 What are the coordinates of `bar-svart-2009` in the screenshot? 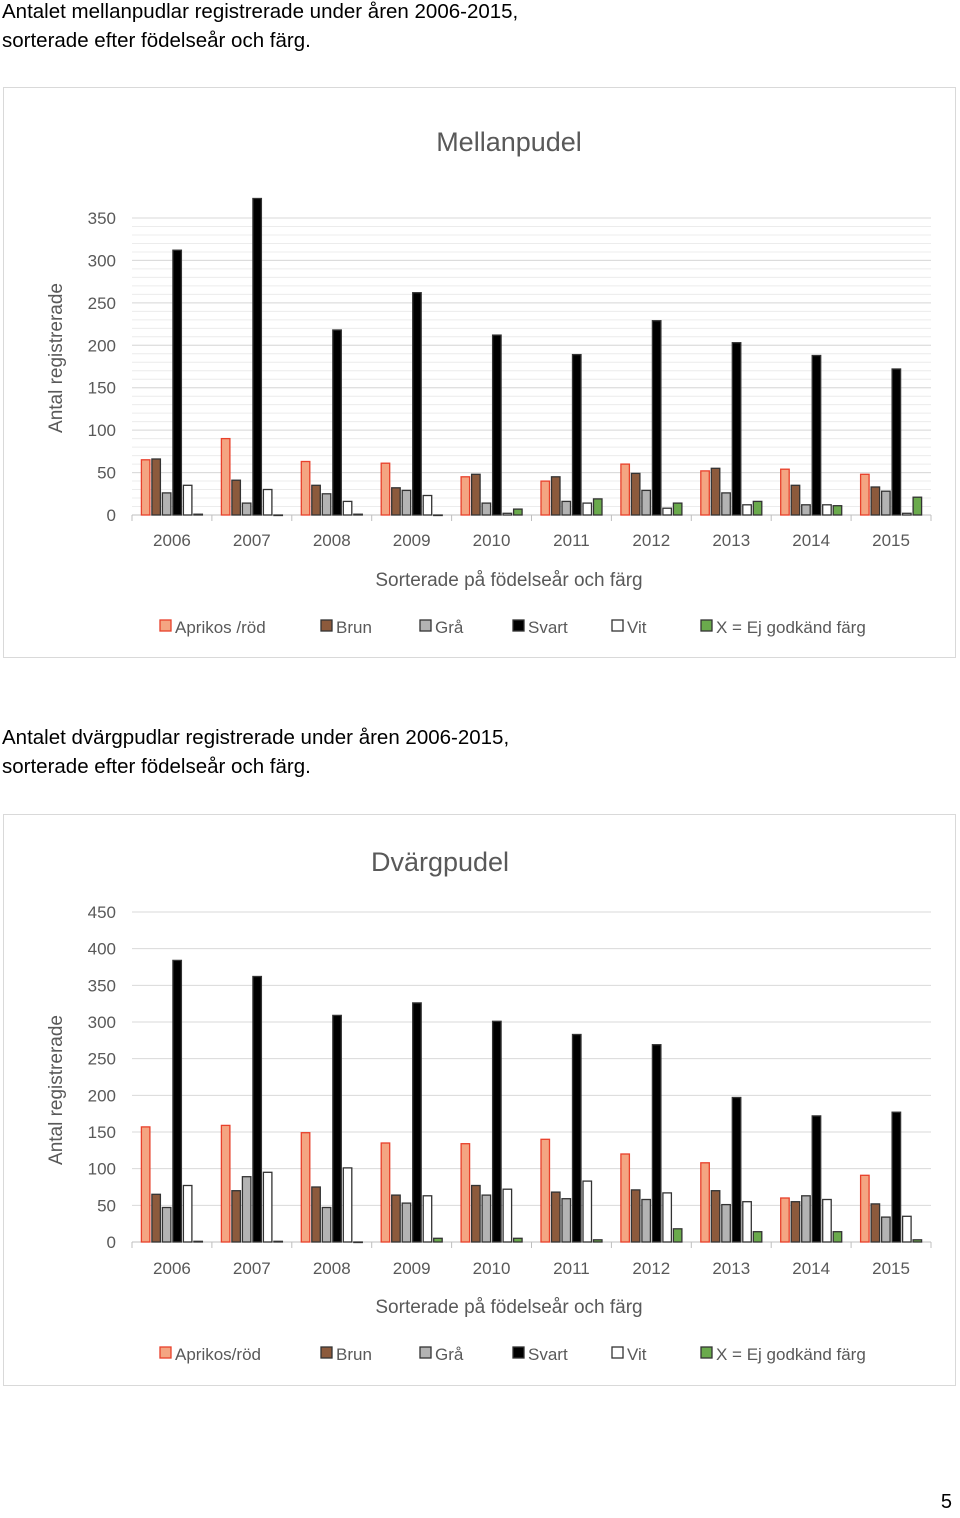 It's located at (417, 404).